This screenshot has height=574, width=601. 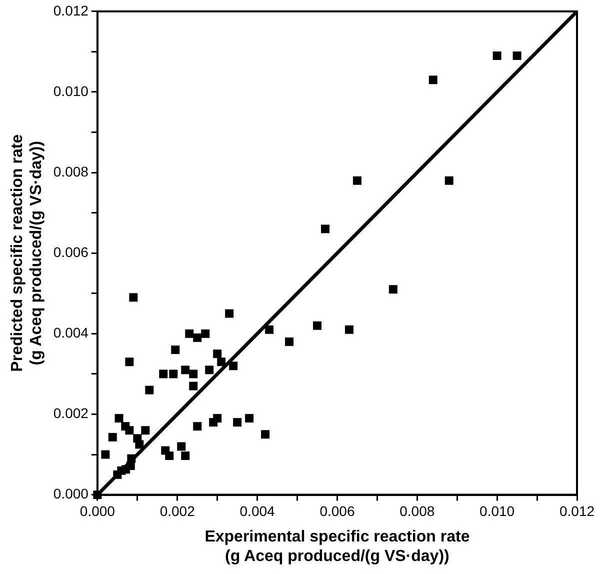 What do you see at coordinates (337, 511) in the screenshot?
I see `x-tick-label: 0.006` at bounding box center [337, 511].